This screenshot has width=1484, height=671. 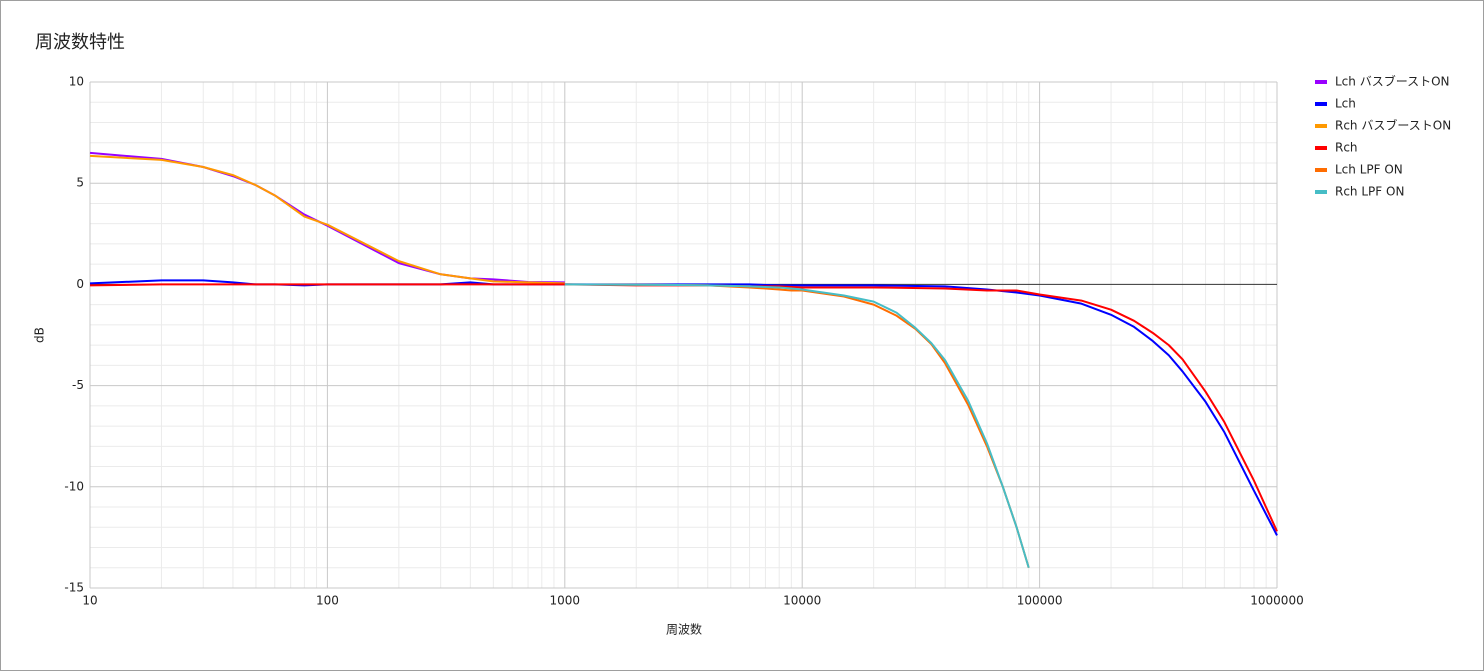 What do you see at coordinates (1392, 81) in the screenshot?
I see `legend-label: Lch バスブーストON` at bounding box center [1392, 81].